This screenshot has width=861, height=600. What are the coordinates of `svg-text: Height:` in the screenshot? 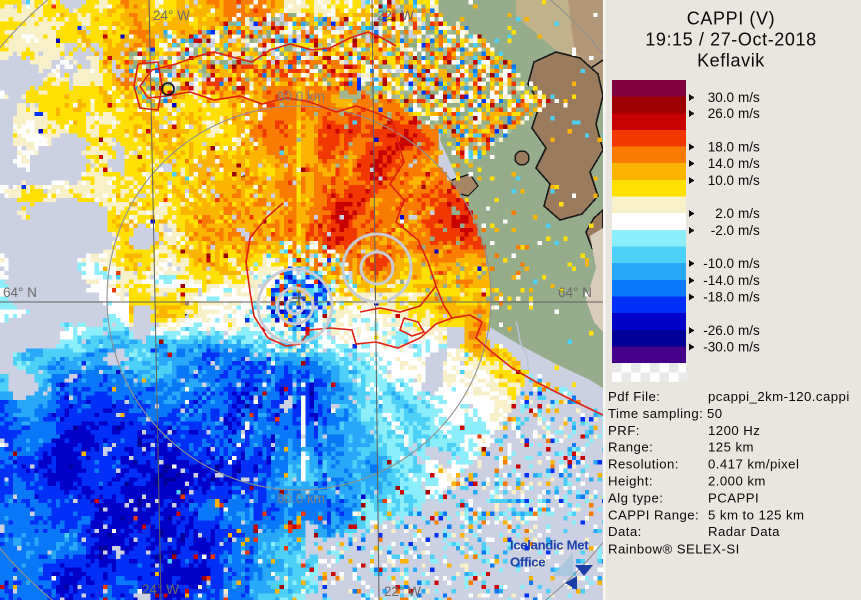 It's located at (630, 481).